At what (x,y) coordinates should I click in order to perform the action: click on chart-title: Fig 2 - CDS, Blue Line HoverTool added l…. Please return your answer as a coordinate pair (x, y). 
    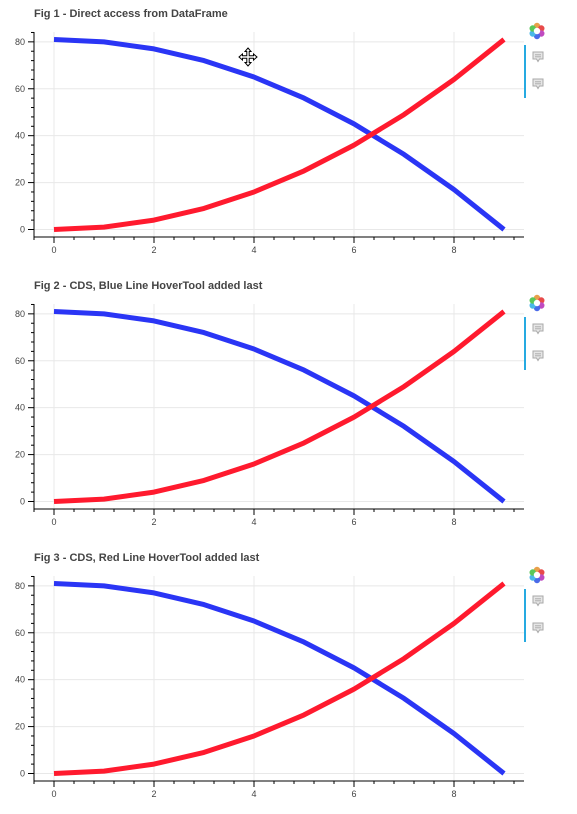
    Looking at the image, I should click on (148, 286).